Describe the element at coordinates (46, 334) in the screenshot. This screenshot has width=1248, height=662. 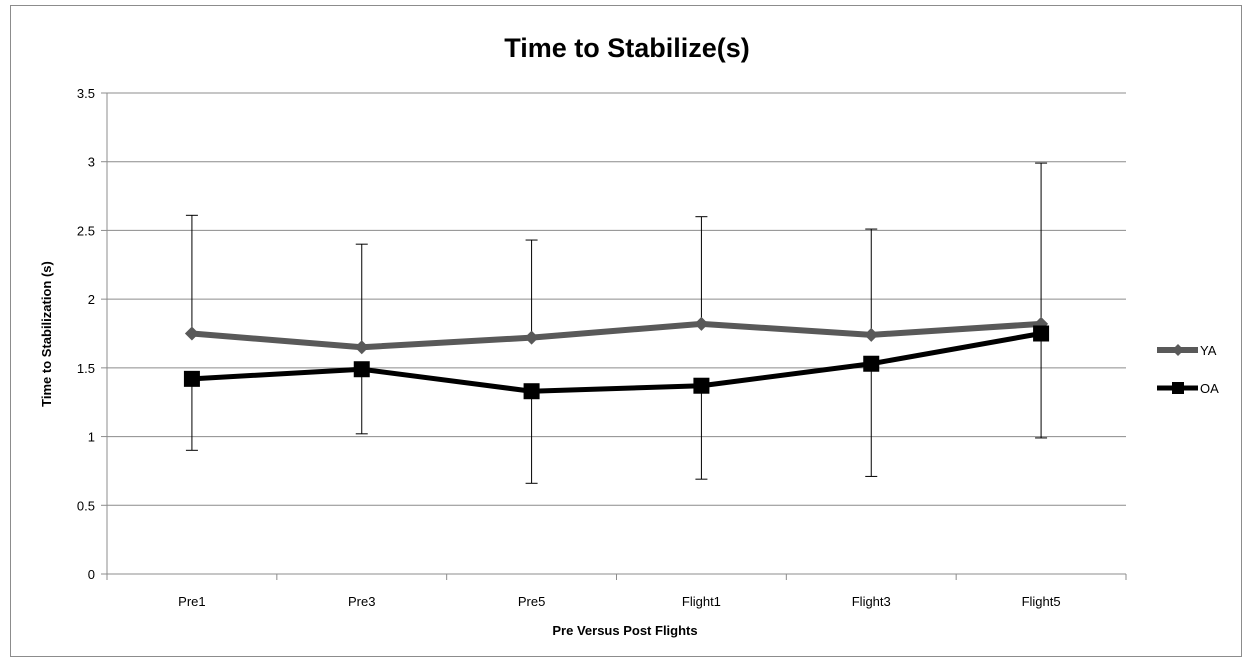
I see `y-axis-label: Time to Stabilization (s)` at that location.